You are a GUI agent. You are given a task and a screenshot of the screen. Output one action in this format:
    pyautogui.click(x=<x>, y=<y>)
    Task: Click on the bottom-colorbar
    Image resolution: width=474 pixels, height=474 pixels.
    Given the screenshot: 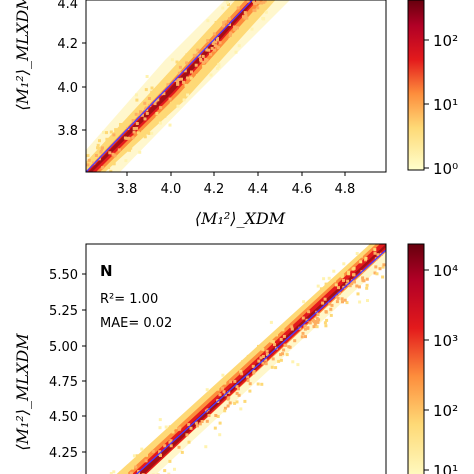 What is the action you would take?
    pyautogui.click(x=416, y=358)
    